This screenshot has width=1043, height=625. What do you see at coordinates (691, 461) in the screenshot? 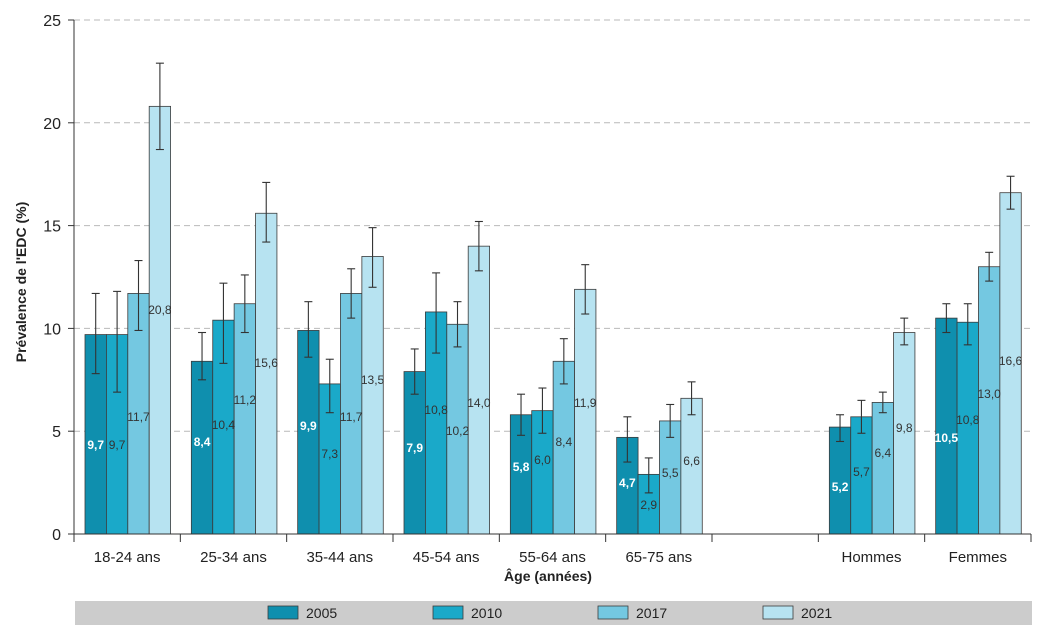
I see `data-label: 6,6` at bounding box center [691, 461].